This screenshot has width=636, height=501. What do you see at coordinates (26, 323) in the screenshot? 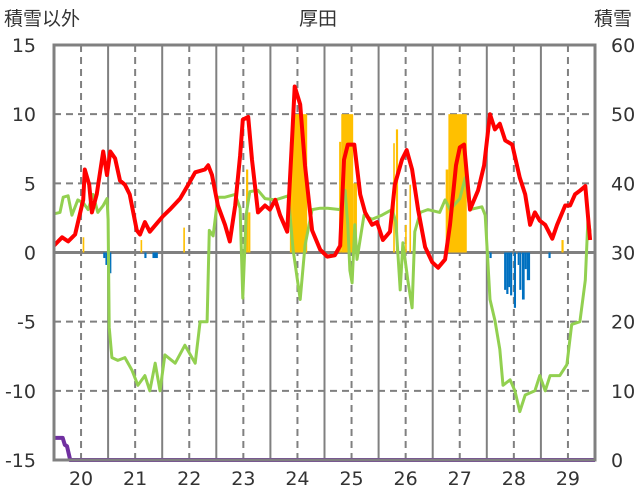
I see `left-y-tick-label: -5` at bounding box center [26, 323].